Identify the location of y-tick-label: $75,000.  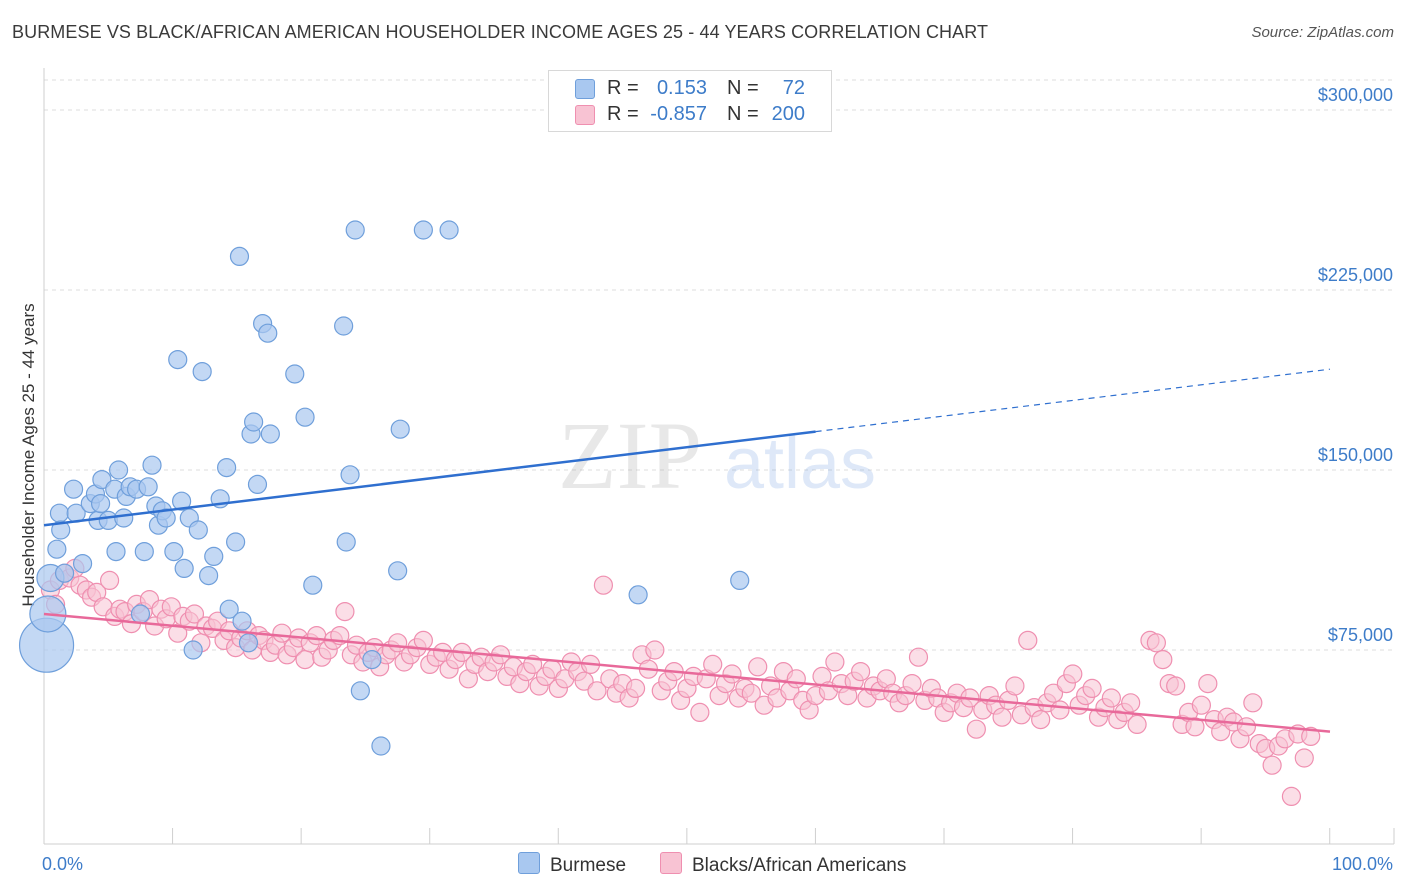
(1360, 635).